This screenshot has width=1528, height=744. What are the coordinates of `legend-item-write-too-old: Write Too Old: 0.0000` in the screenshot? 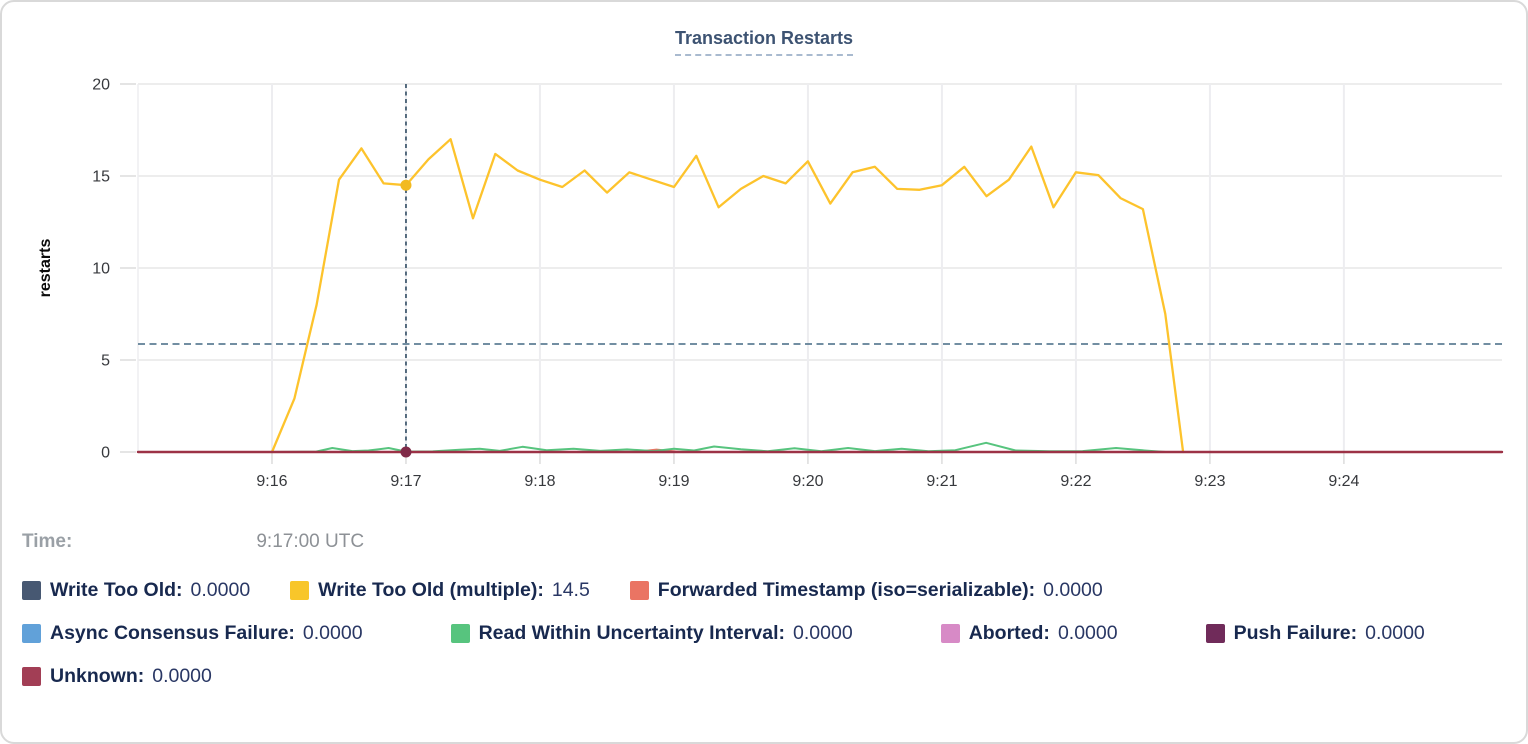 It's located at (136, 590).